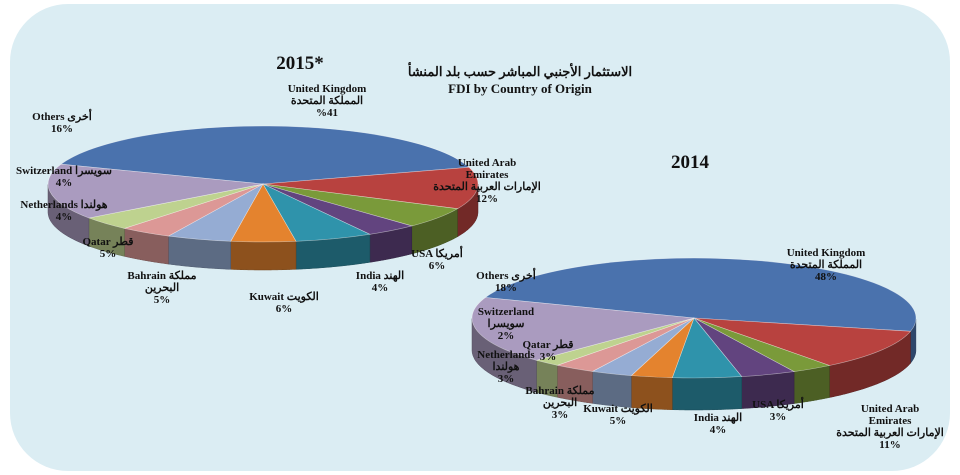  I want to click on chart-title-english: FDI by Country of Origin, so click(520, 88).